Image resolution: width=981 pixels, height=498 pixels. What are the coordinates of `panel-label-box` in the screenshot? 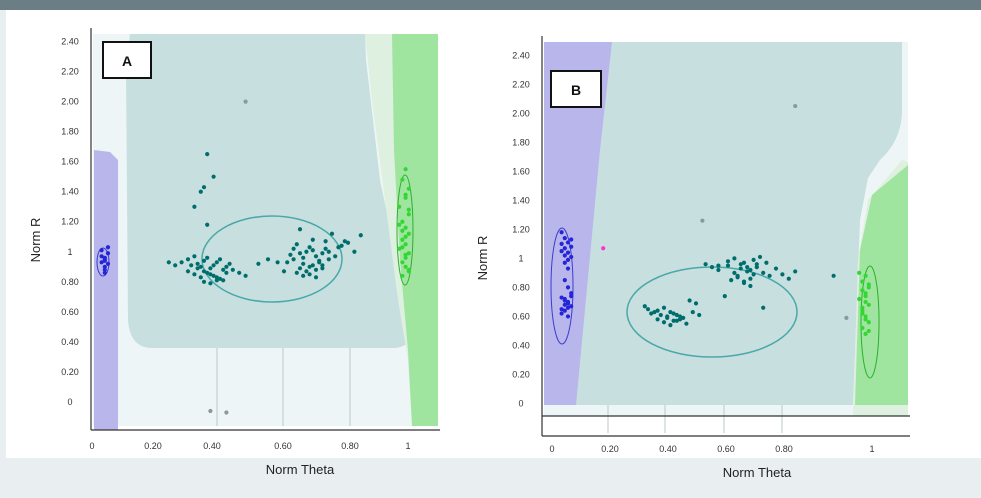 It's located at (127, 60).